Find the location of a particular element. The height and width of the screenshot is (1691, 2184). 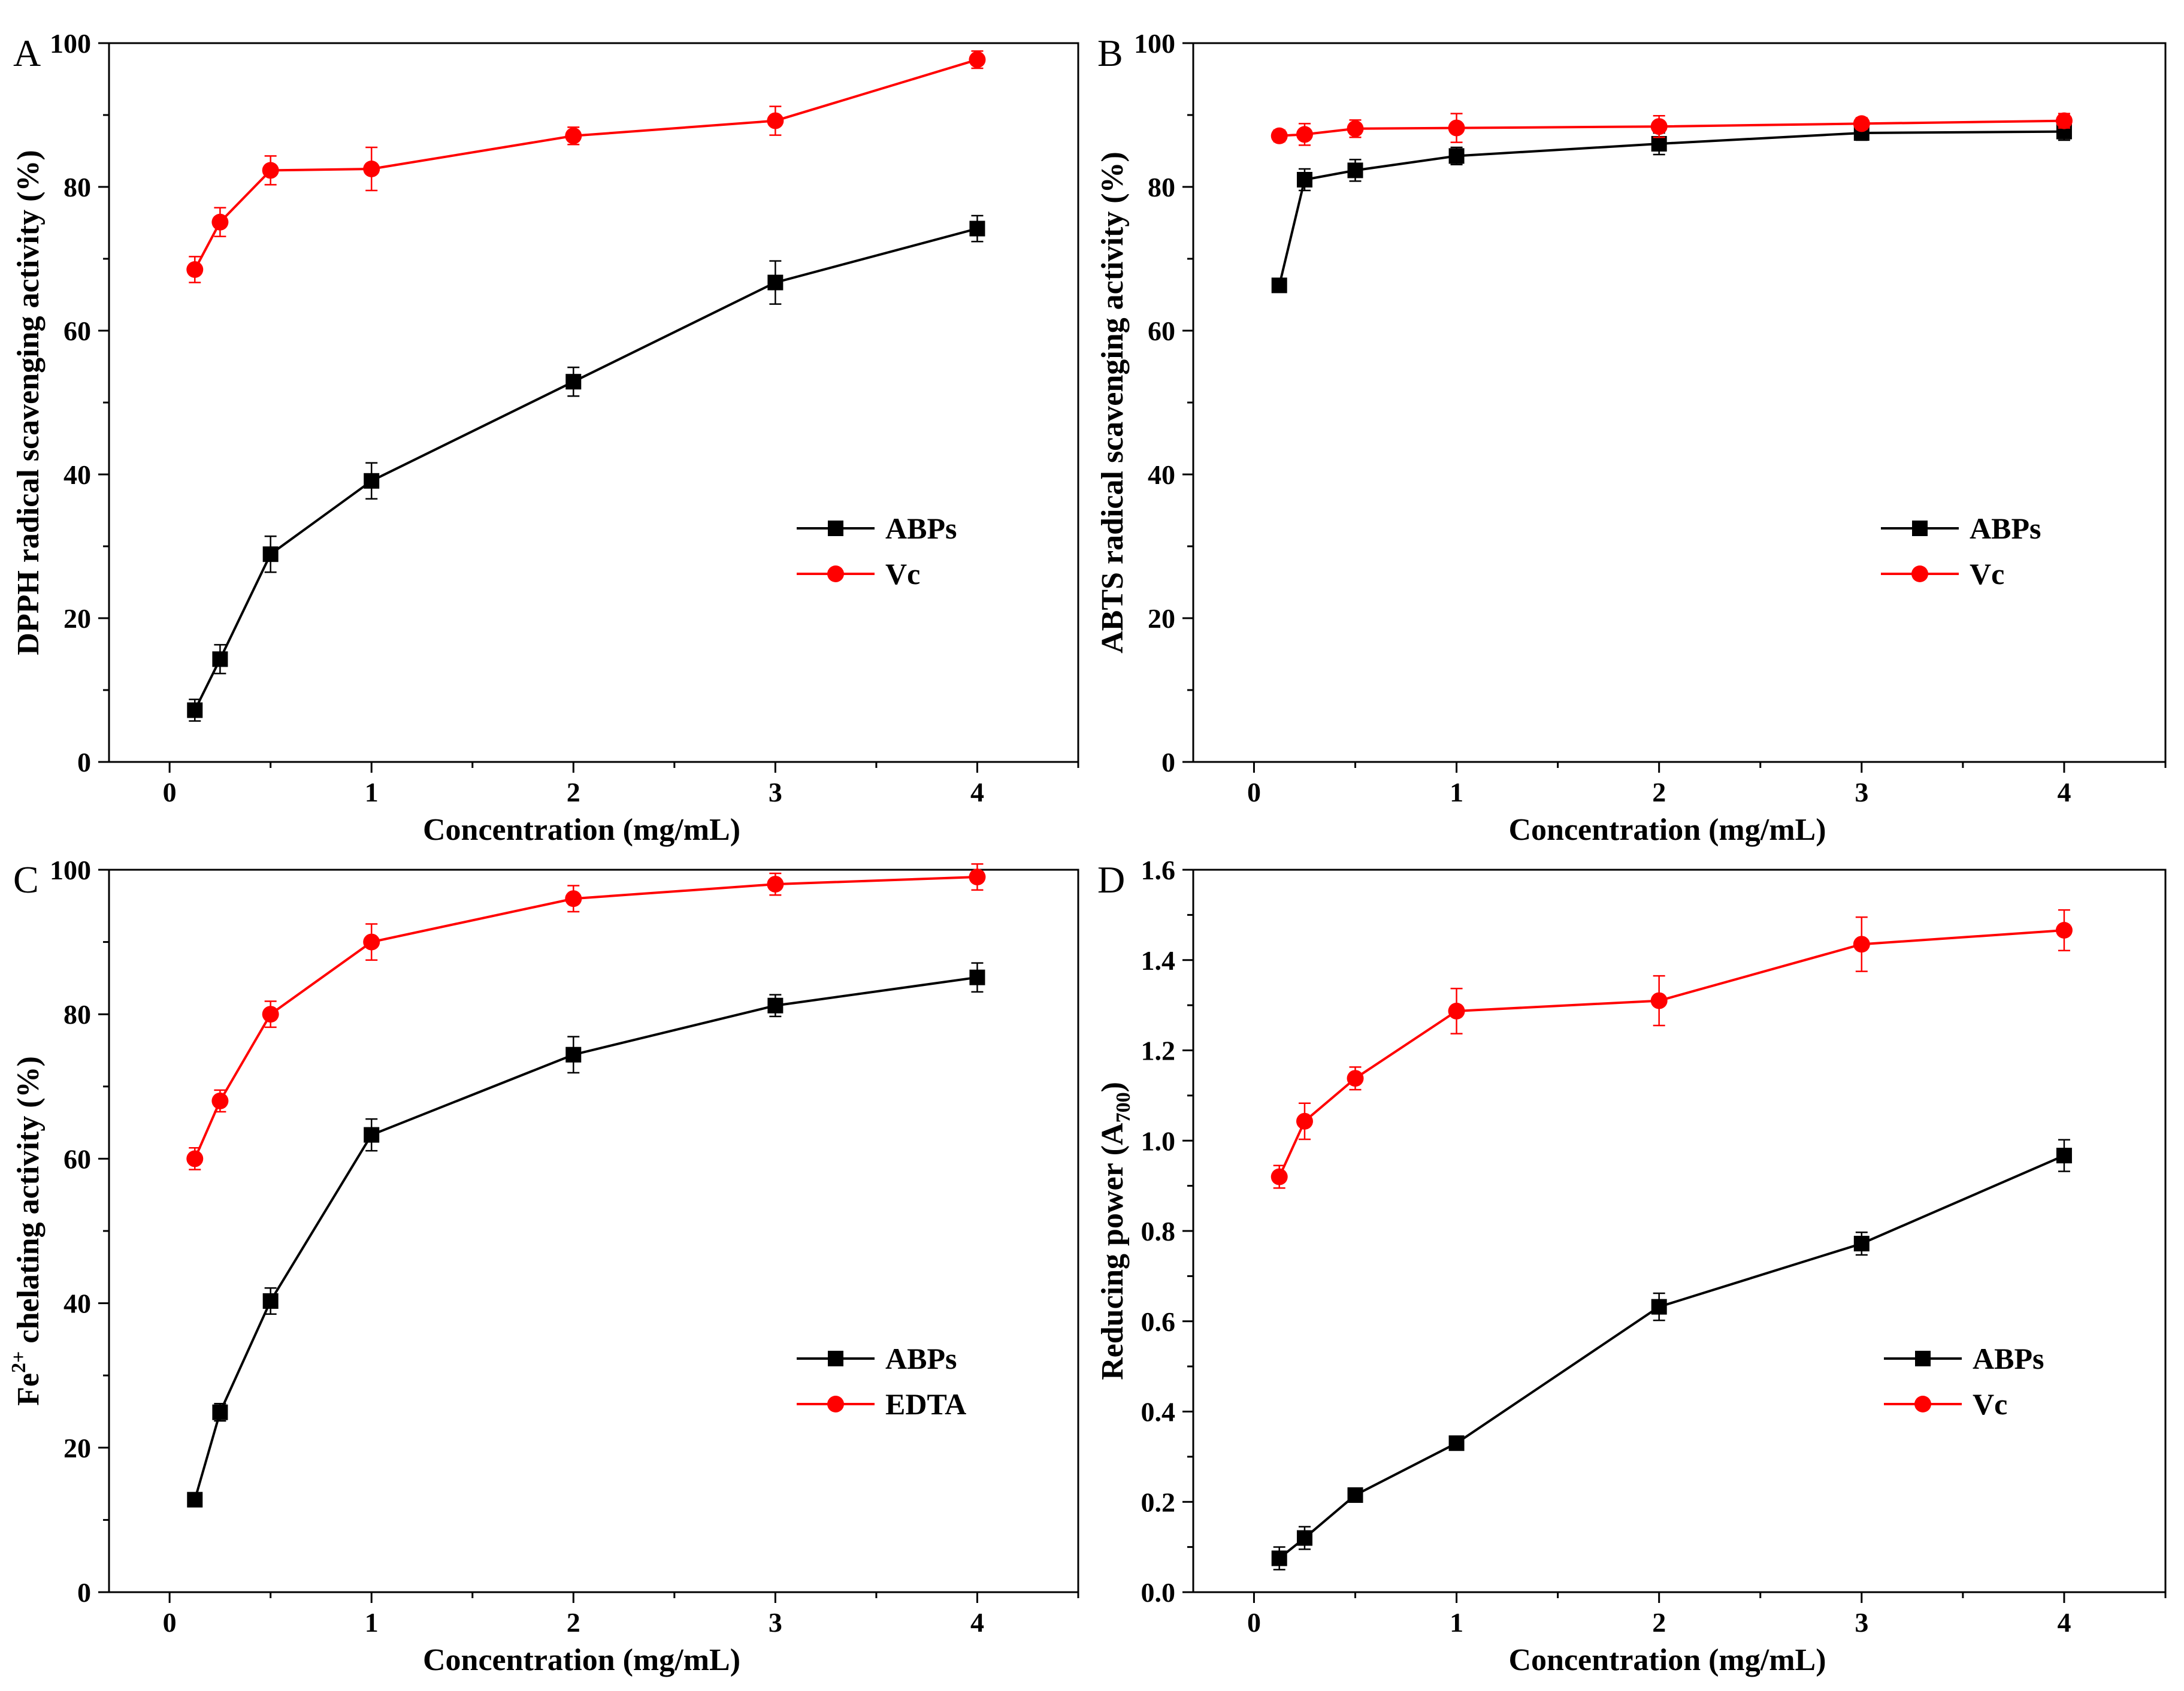

y-axis-title-main: Reducing power (A is located at coordinates (1113, 1251).